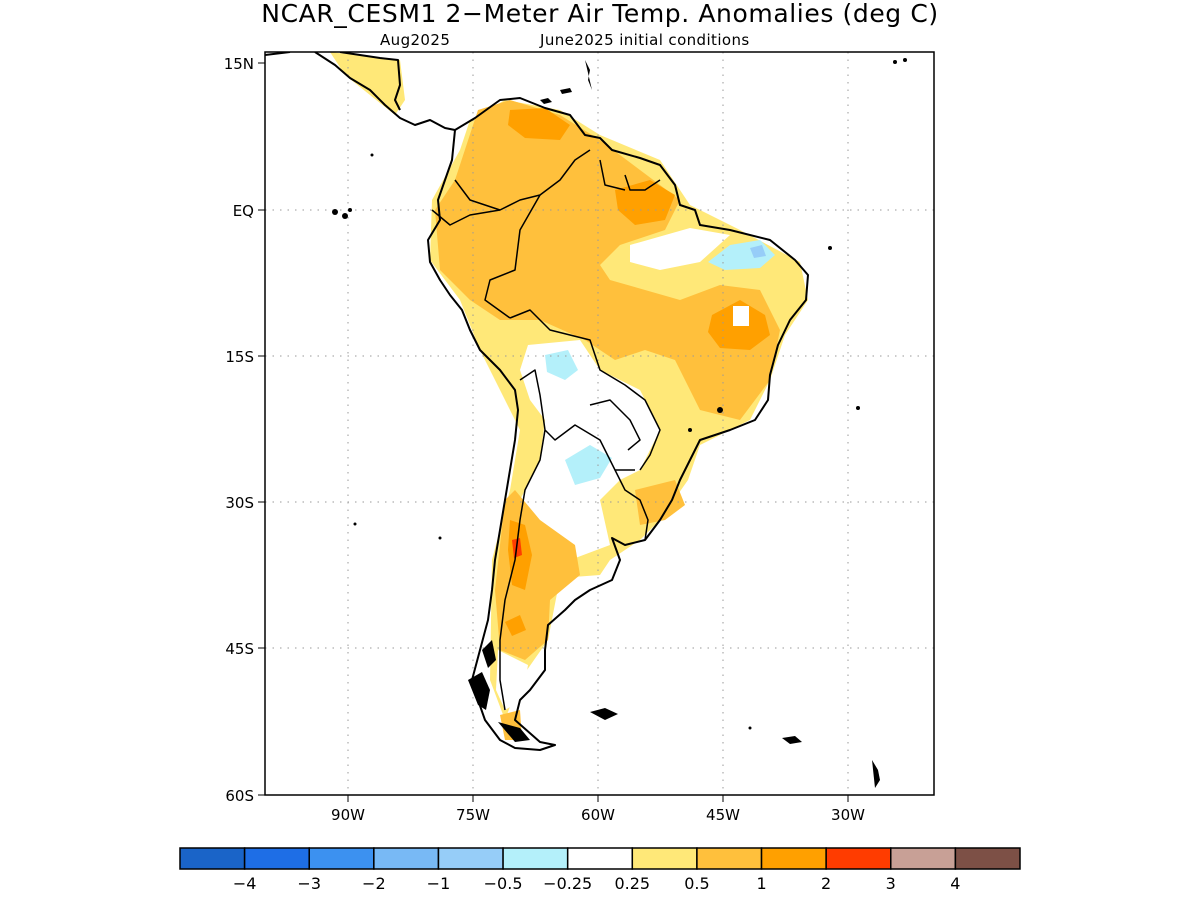 The image size is (1200, 900). I want to click on longitude-axis: 90W 75W 60W 45W 30W, so click(598, 809).